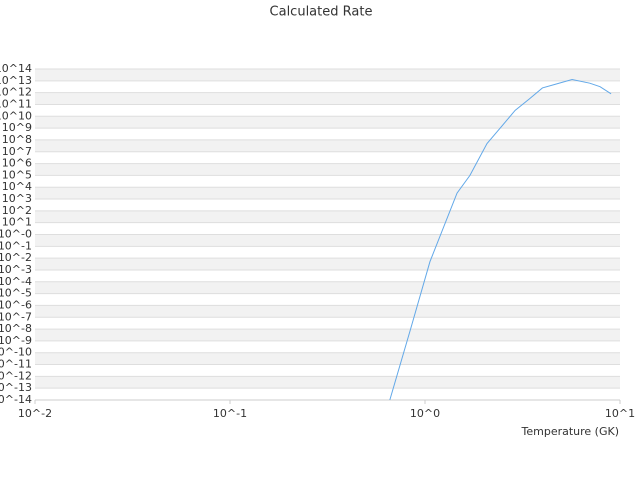 The height and width of the screenshot is (480, 640). What do you see at coordinates (230, 413) in the screenshot?
I see `x-tick-label: 10^-1` at bounding box center [230, 413].